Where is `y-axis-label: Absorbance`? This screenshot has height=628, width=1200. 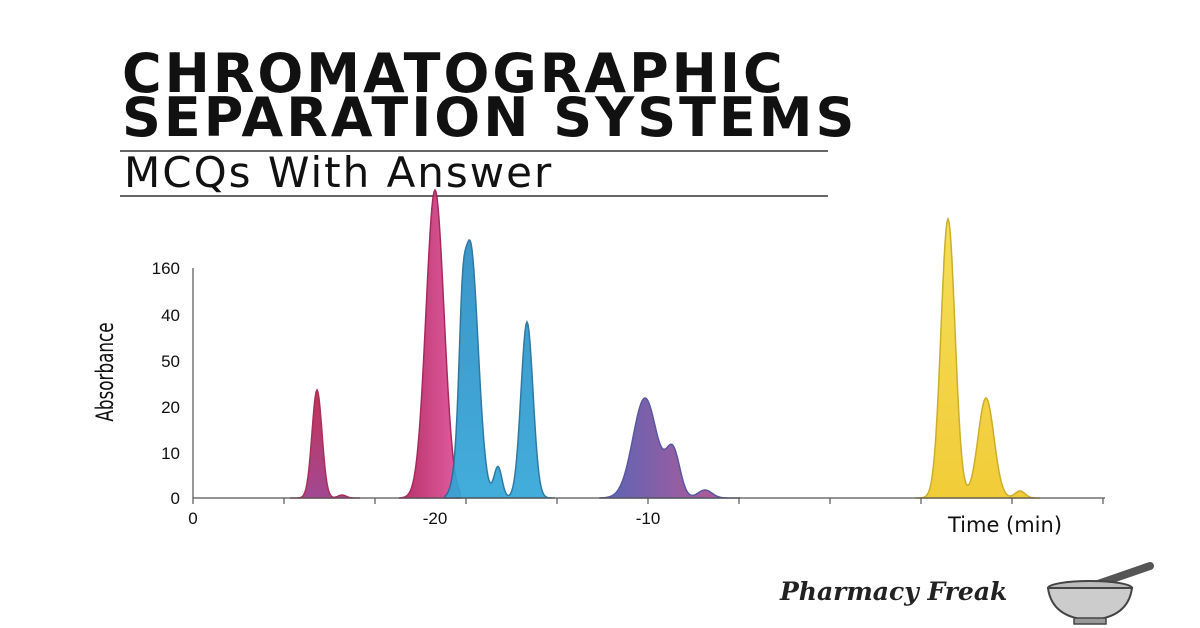 y-axis-label: Absorbance is located at coordinates (105, 371).